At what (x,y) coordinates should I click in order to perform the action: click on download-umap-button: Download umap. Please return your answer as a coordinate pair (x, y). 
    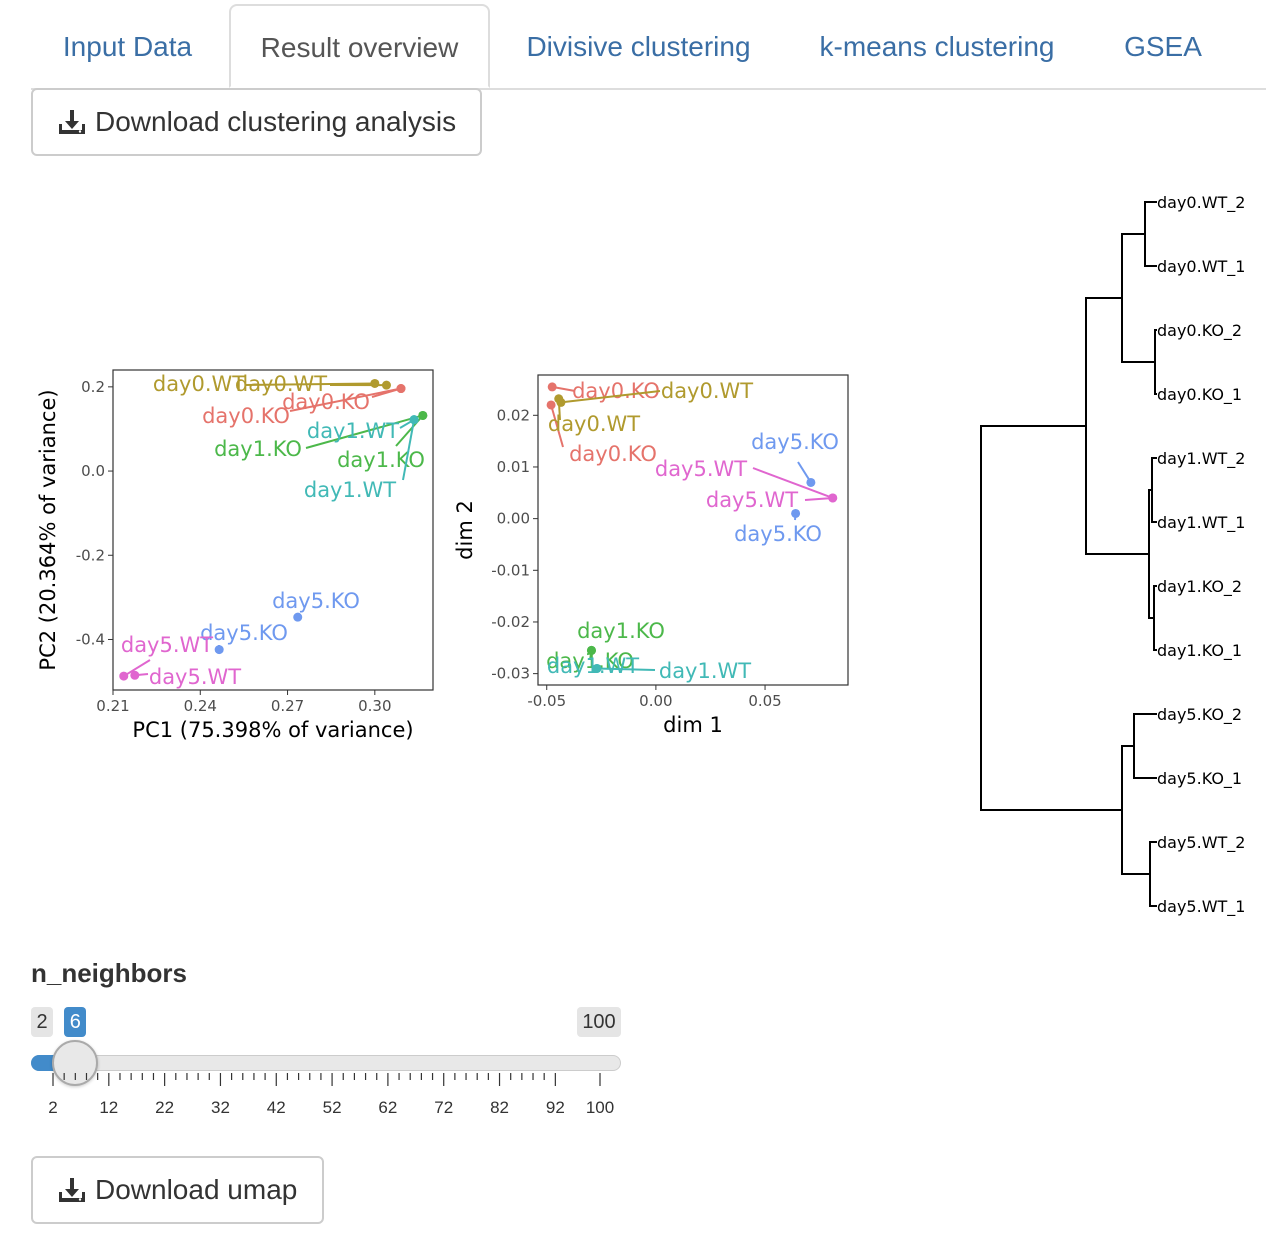
    Looking at the image, I should click on (177, 1190).